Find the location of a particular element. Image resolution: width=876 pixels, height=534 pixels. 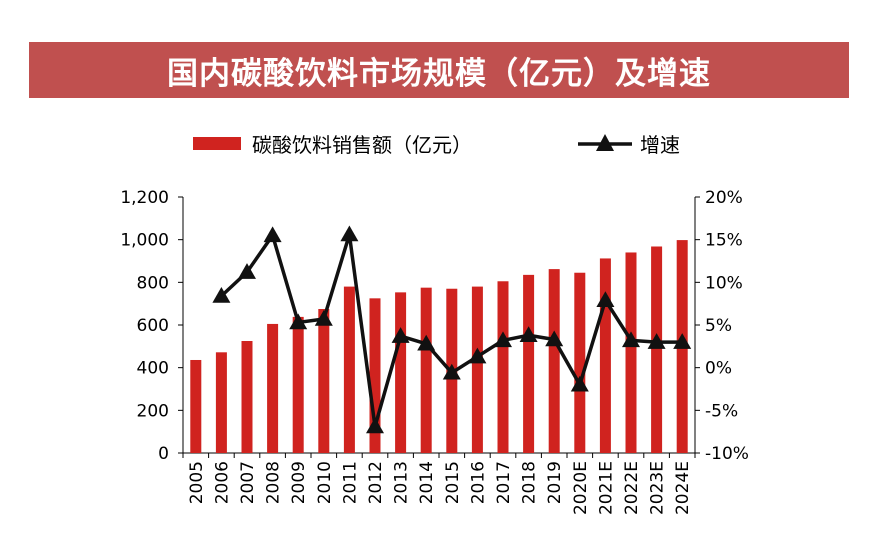

x-axis-tick-label: 2012 is located at coordinates (376, 482).